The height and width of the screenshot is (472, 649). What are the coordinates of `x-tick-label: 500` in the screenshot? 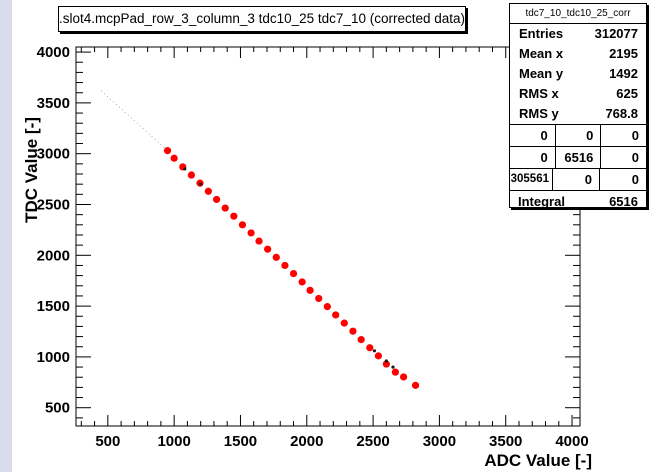 It's located at (107, 441).